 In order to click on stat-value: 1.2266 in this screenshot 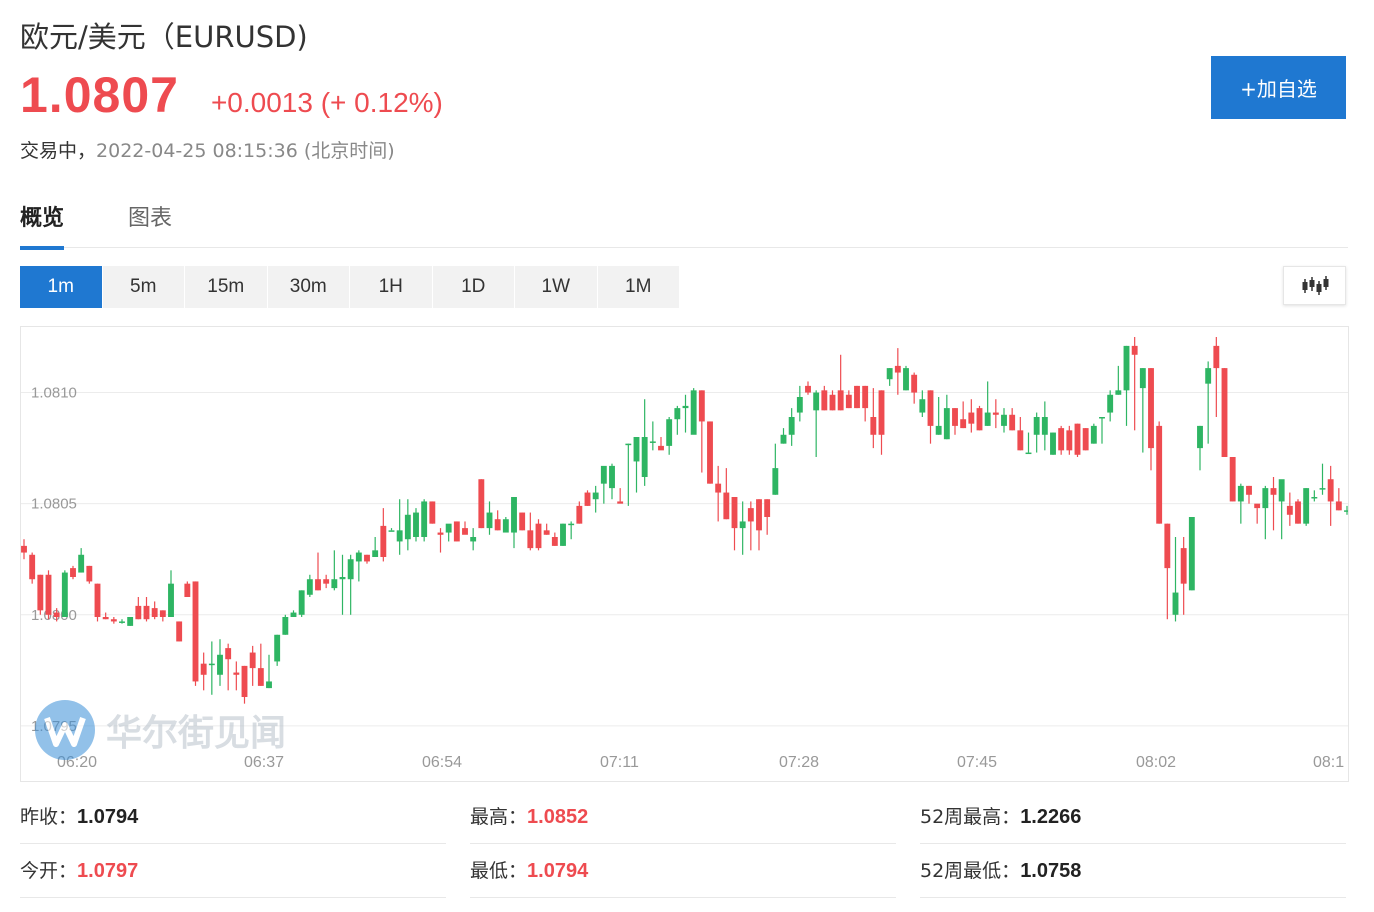, I will do `click(1051, 817)`.